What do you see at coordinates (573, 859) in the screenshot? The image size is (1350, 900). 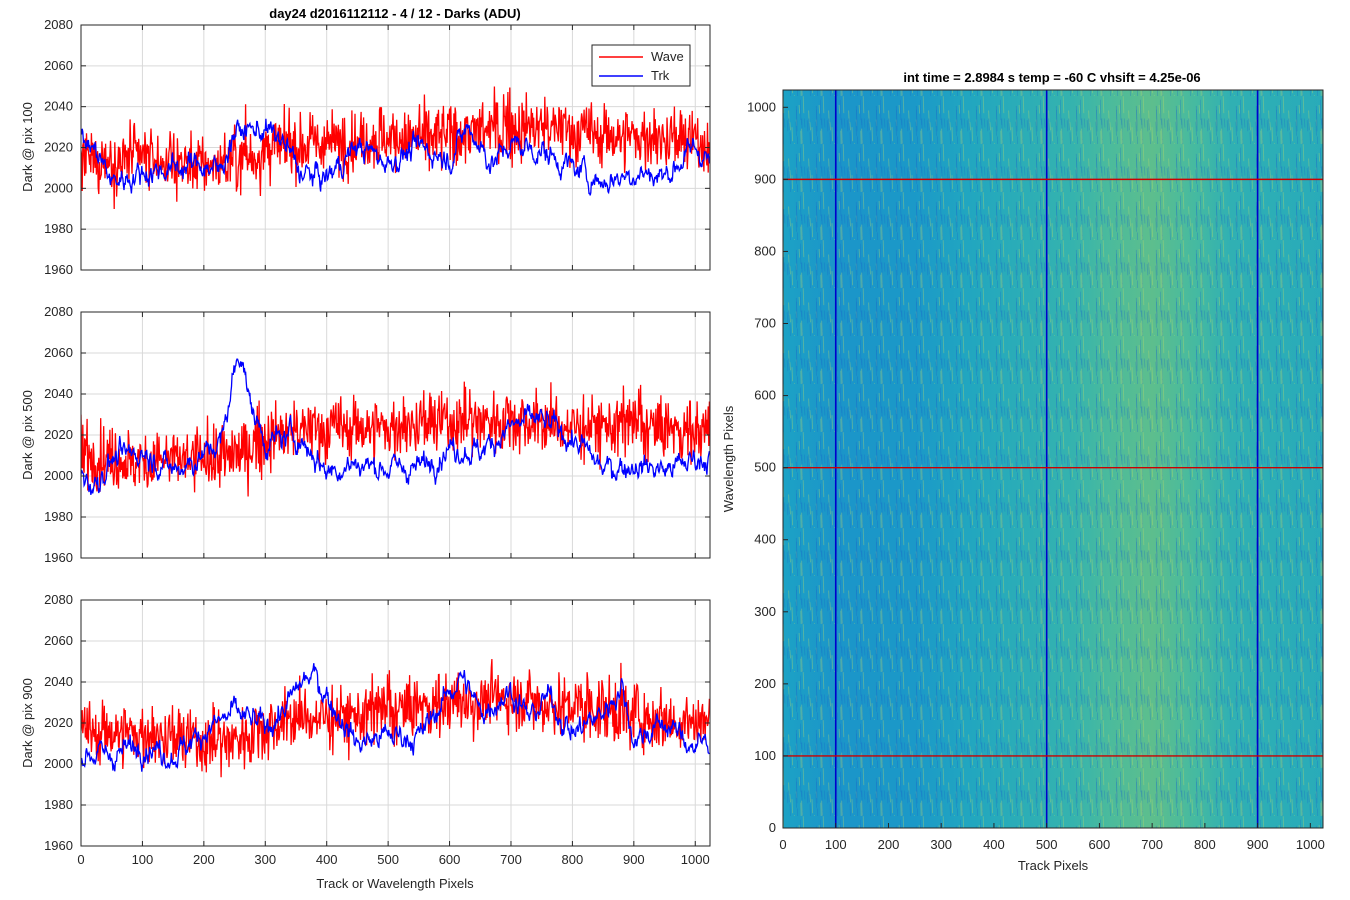 I see `xtick-label: 800` at bounding box center [573, 859].